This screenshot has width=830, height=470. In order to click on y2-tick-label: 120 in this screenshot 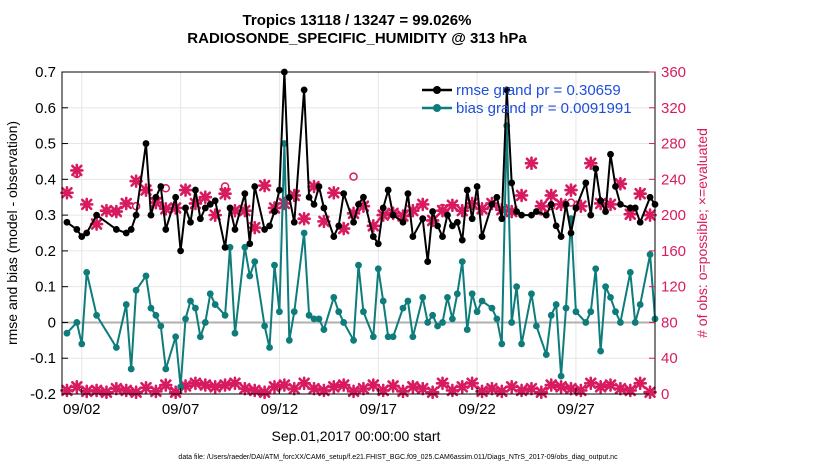, I will do `click(673, 287)`.